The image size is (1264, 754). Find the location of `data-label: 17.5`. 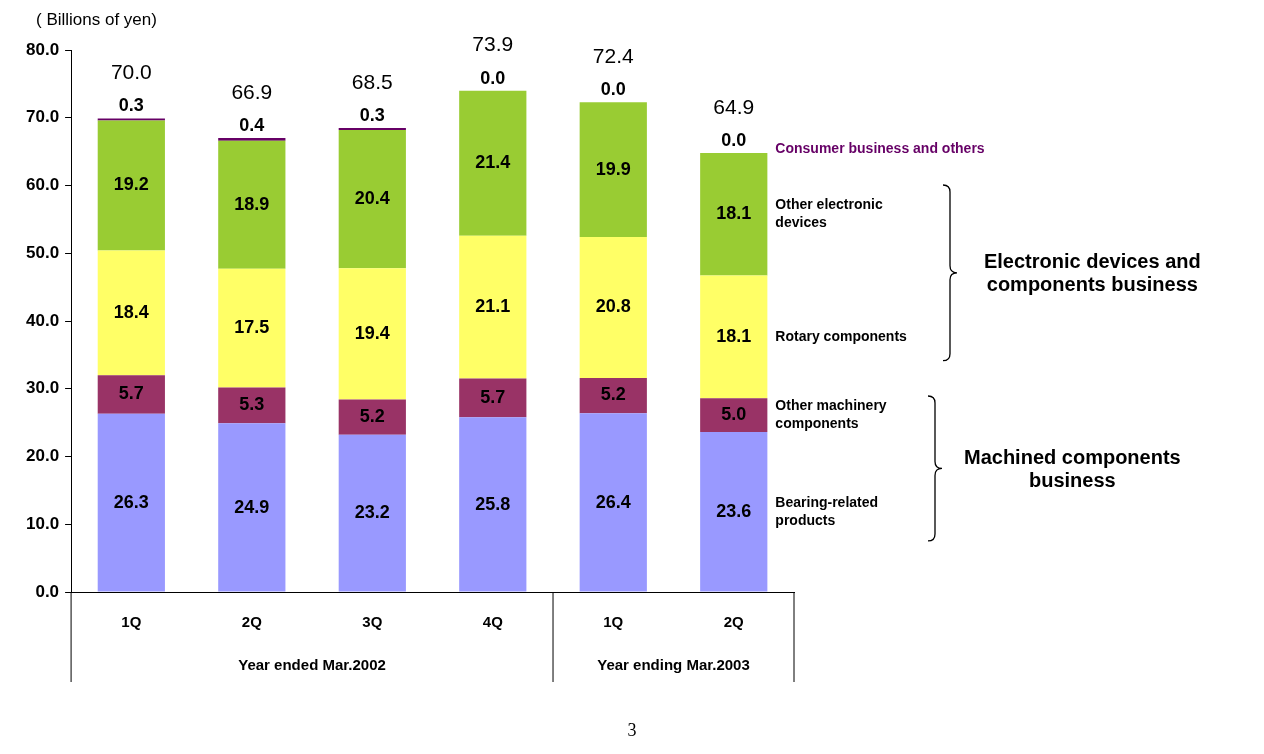

data-label: 17.5 is located at coordinates (252, 327).